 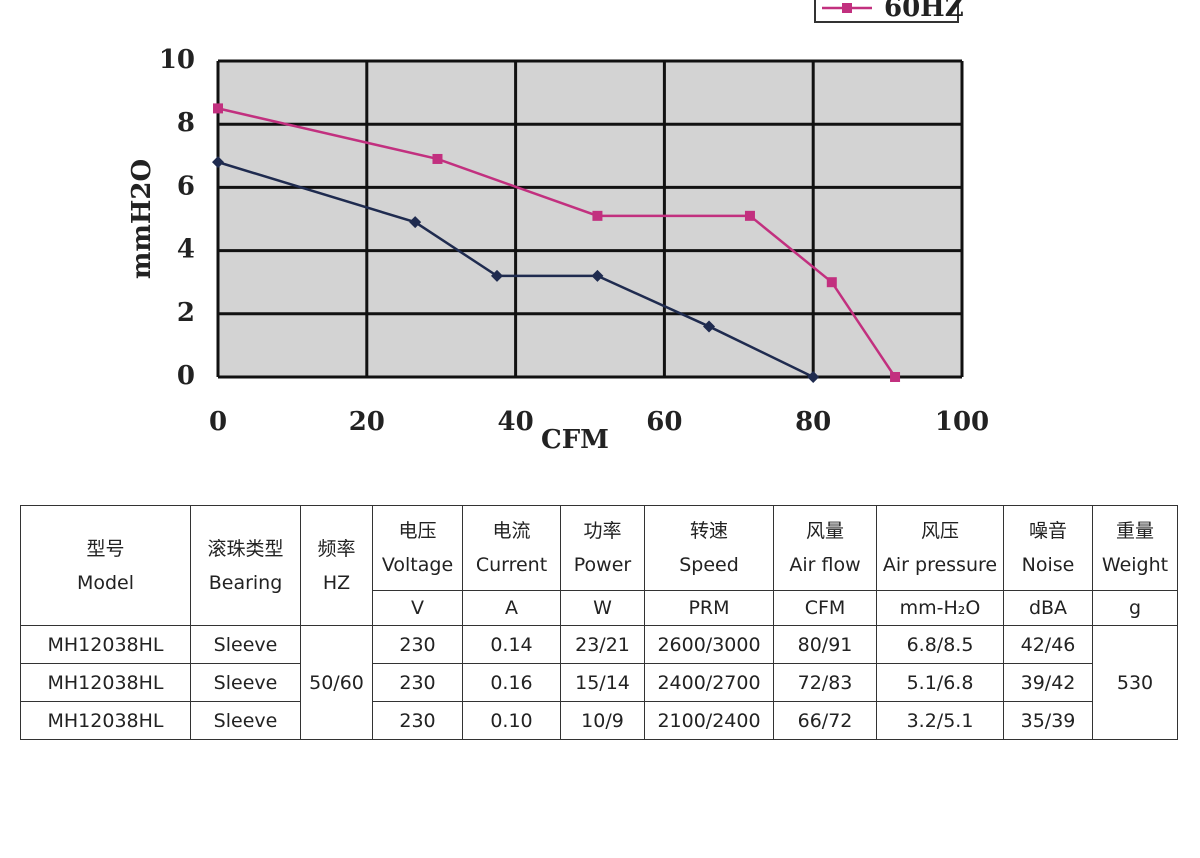 I want to click on header-zh: 电流, so click(x=511, y=531).